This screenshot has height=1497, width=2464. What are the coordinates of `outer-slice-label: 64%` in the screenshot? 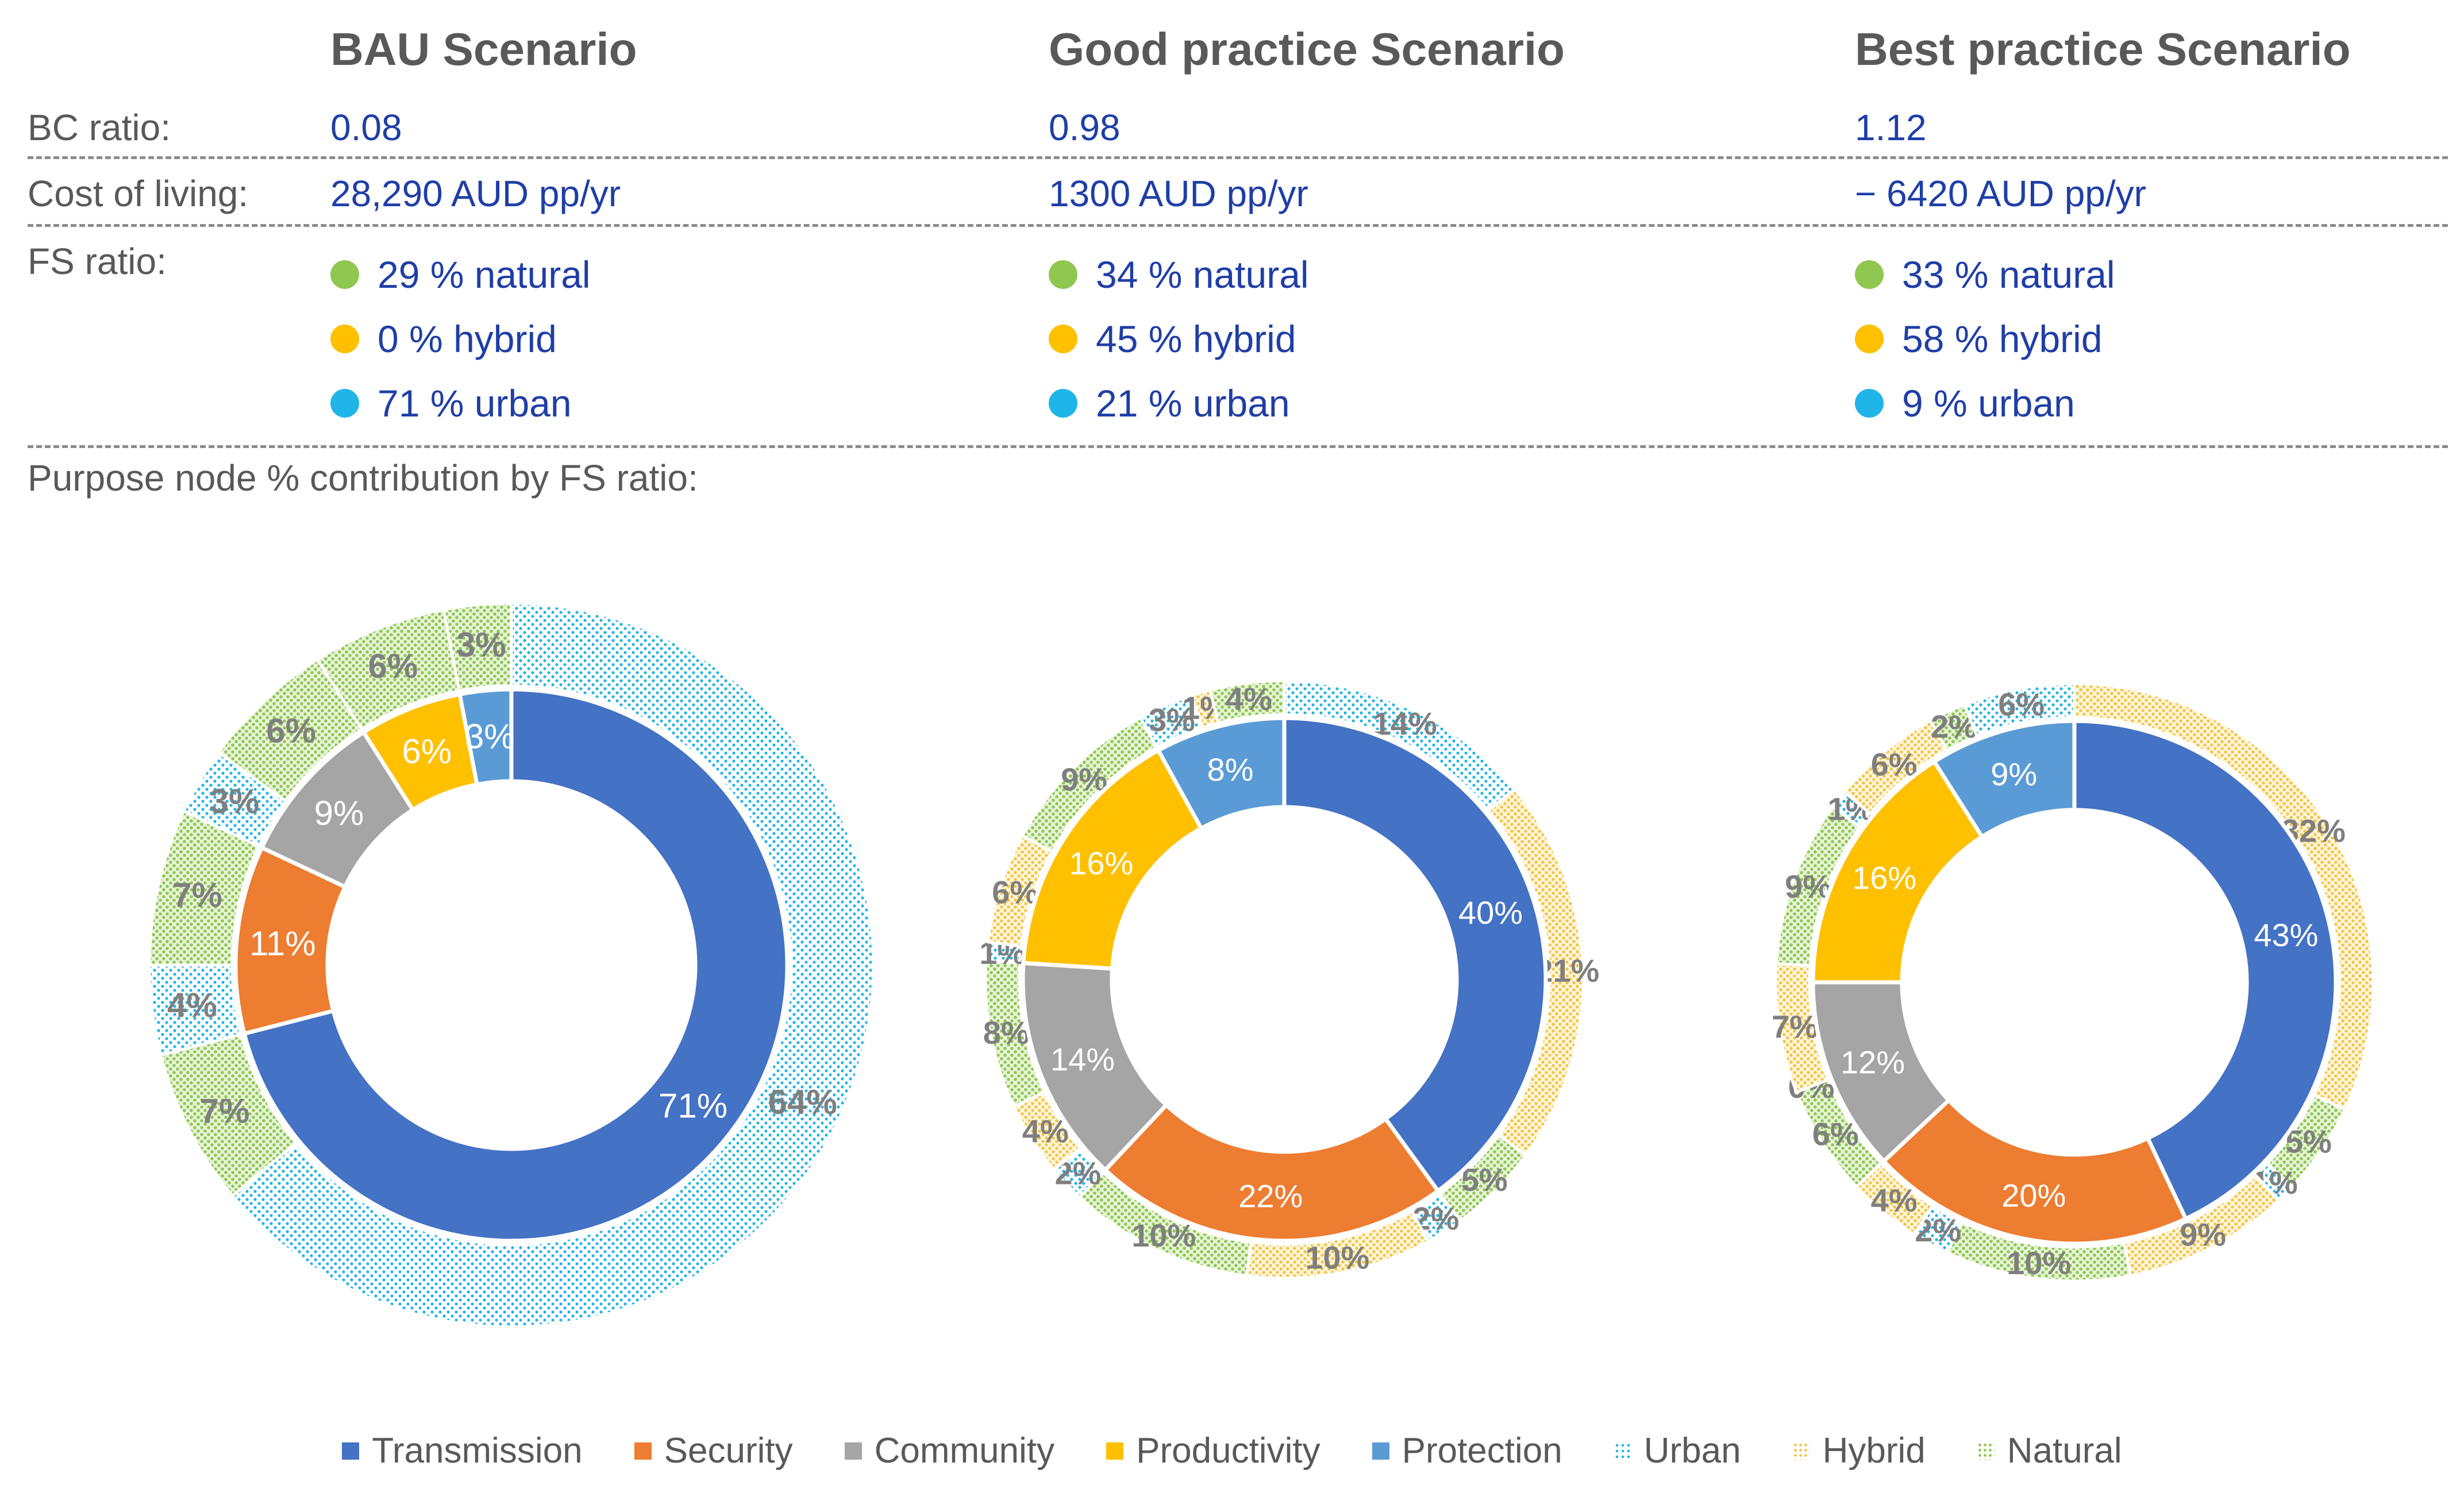 It's located at (802, 1102).